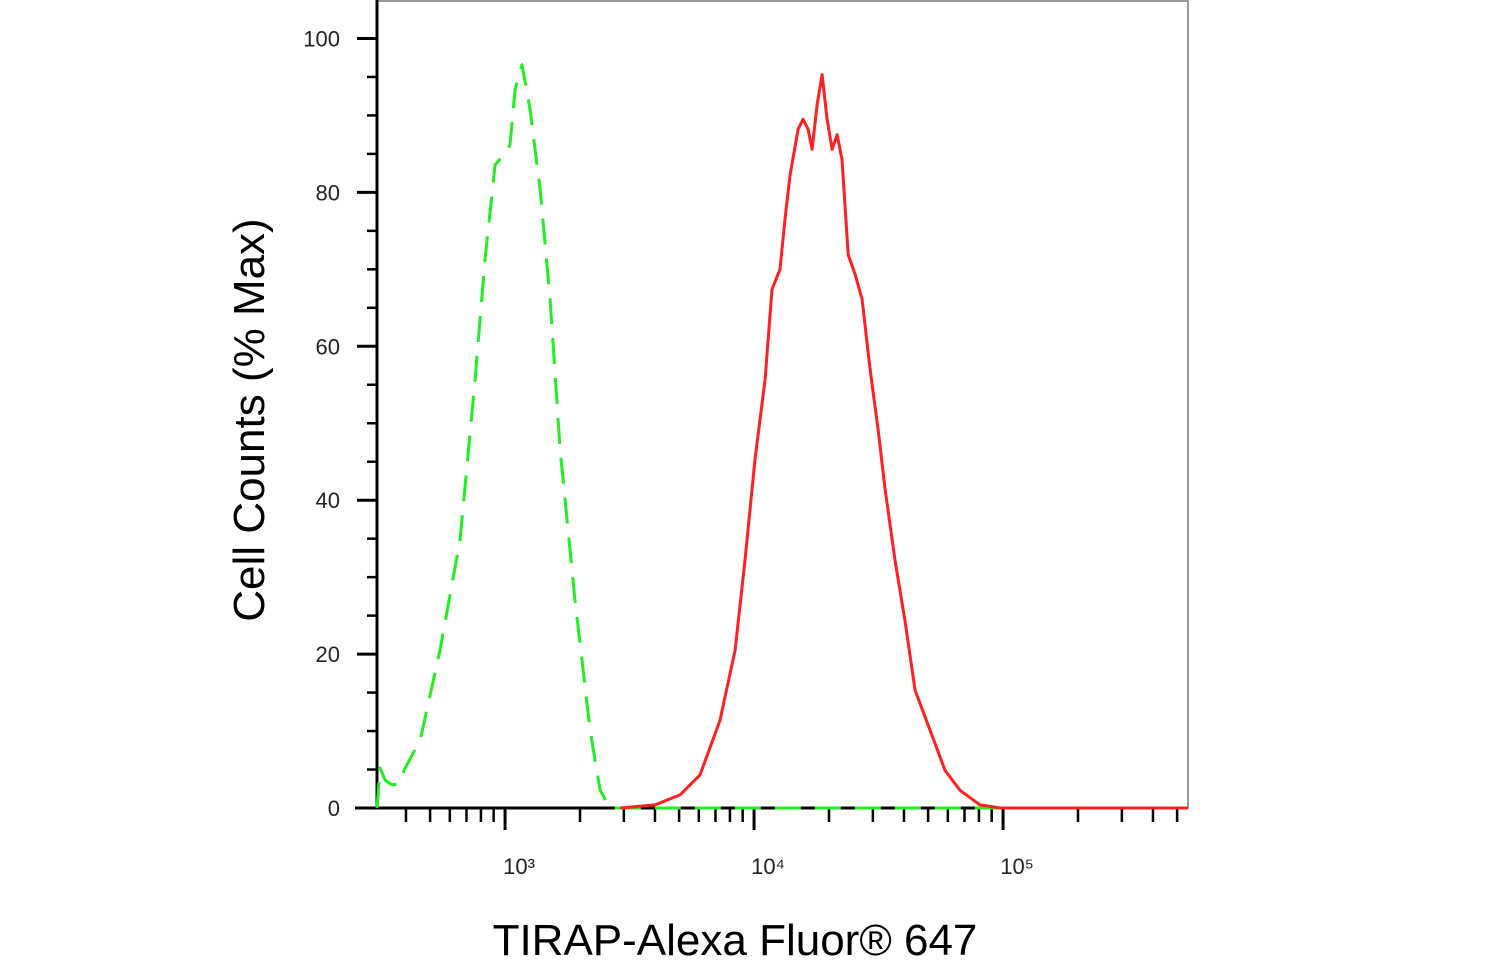 The width and height of the screenshot is (1486, 963). I want to click on x-tick-label: 10⁵, so click(1017, 866).